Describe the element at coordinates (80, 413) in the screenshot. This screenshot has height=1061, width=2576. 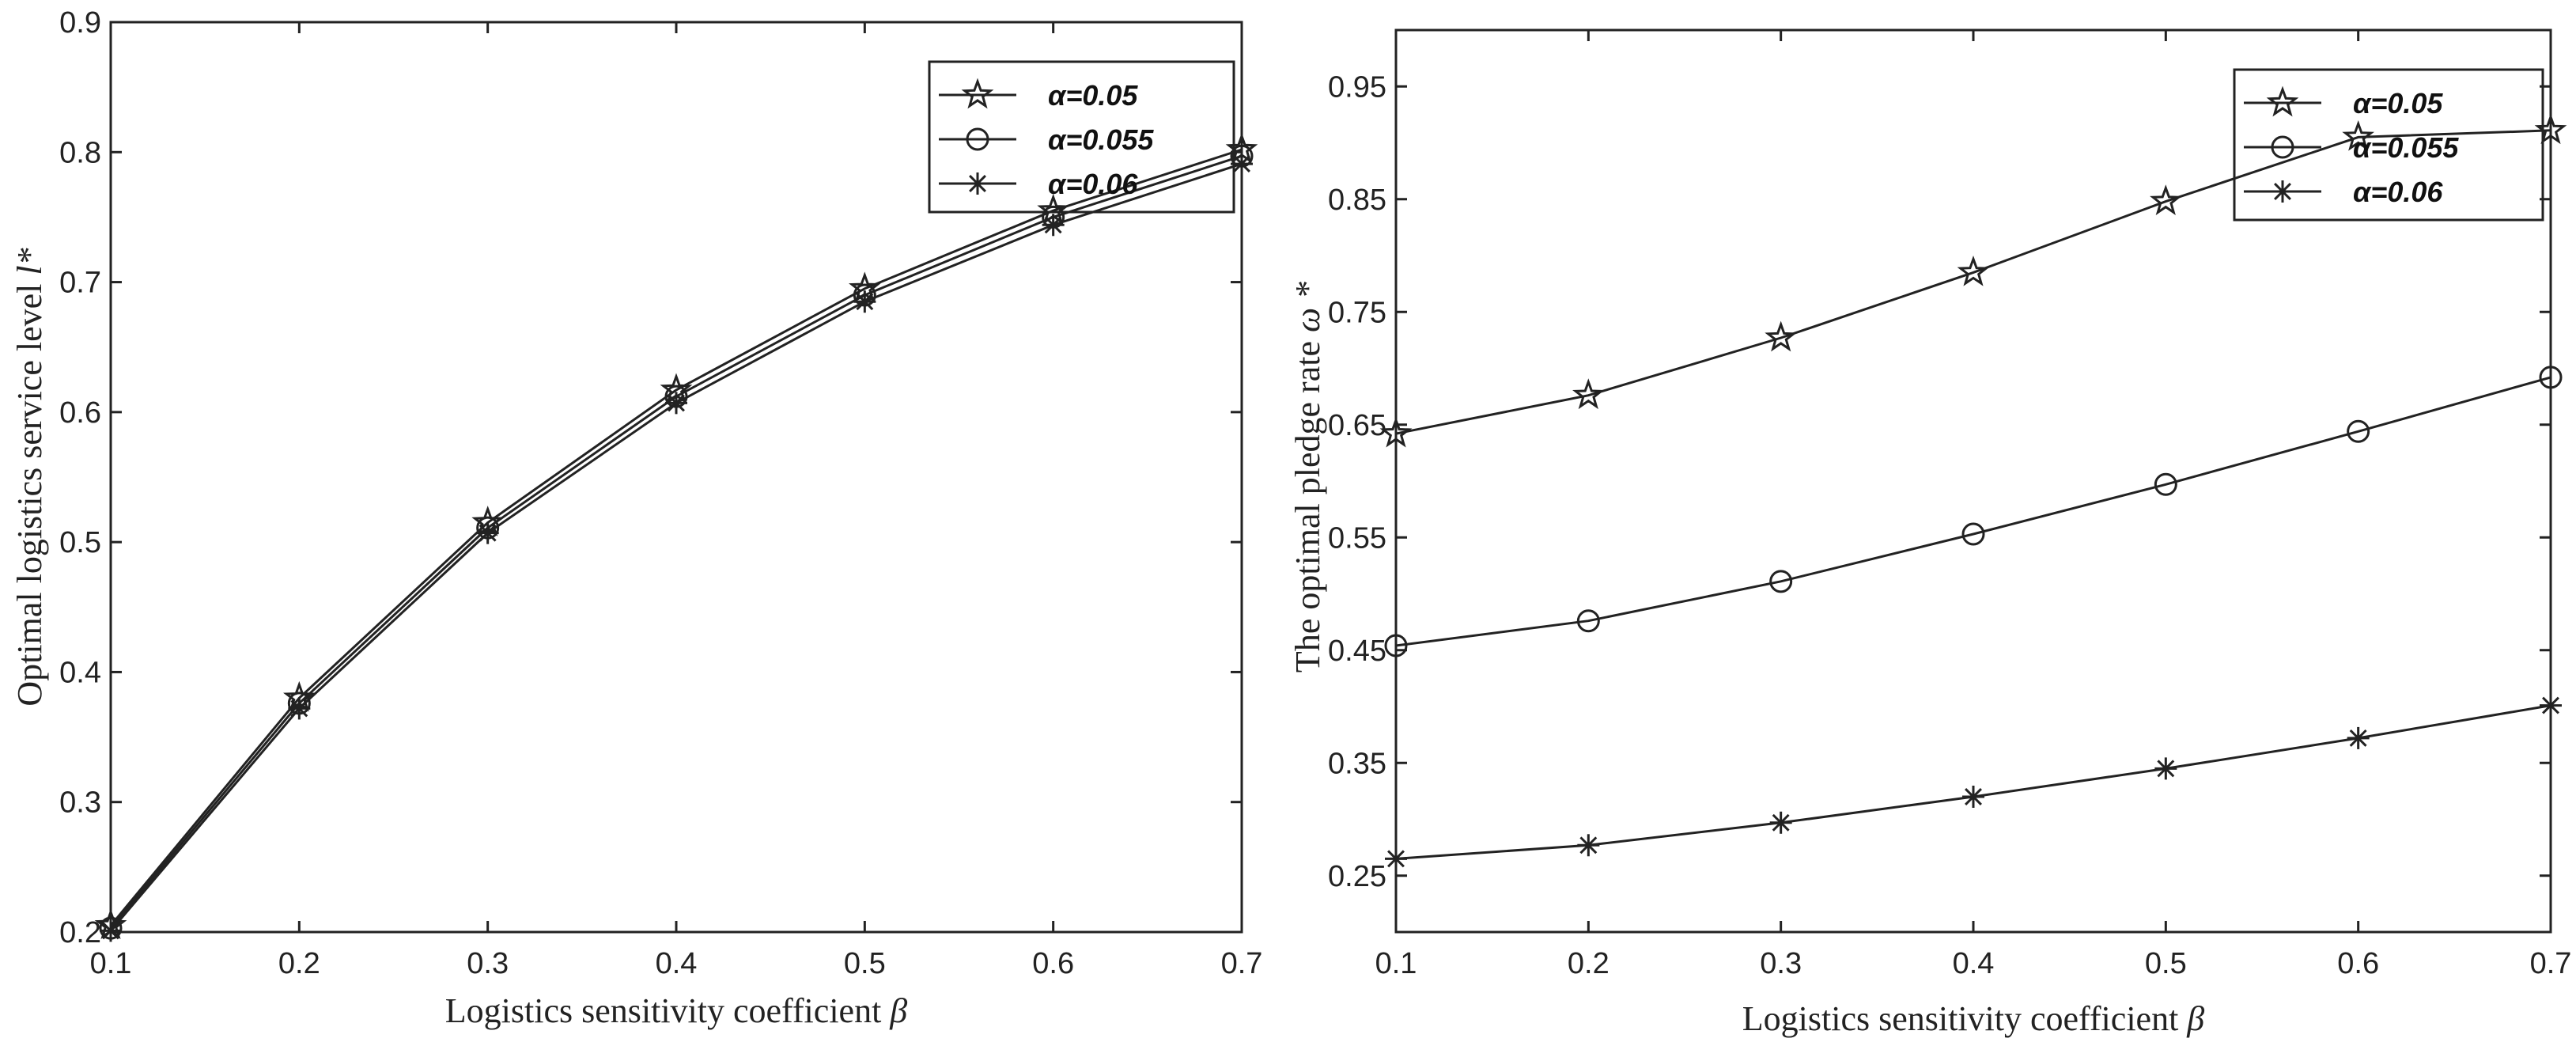
I see `y-tick-label: 0.6` at that location.